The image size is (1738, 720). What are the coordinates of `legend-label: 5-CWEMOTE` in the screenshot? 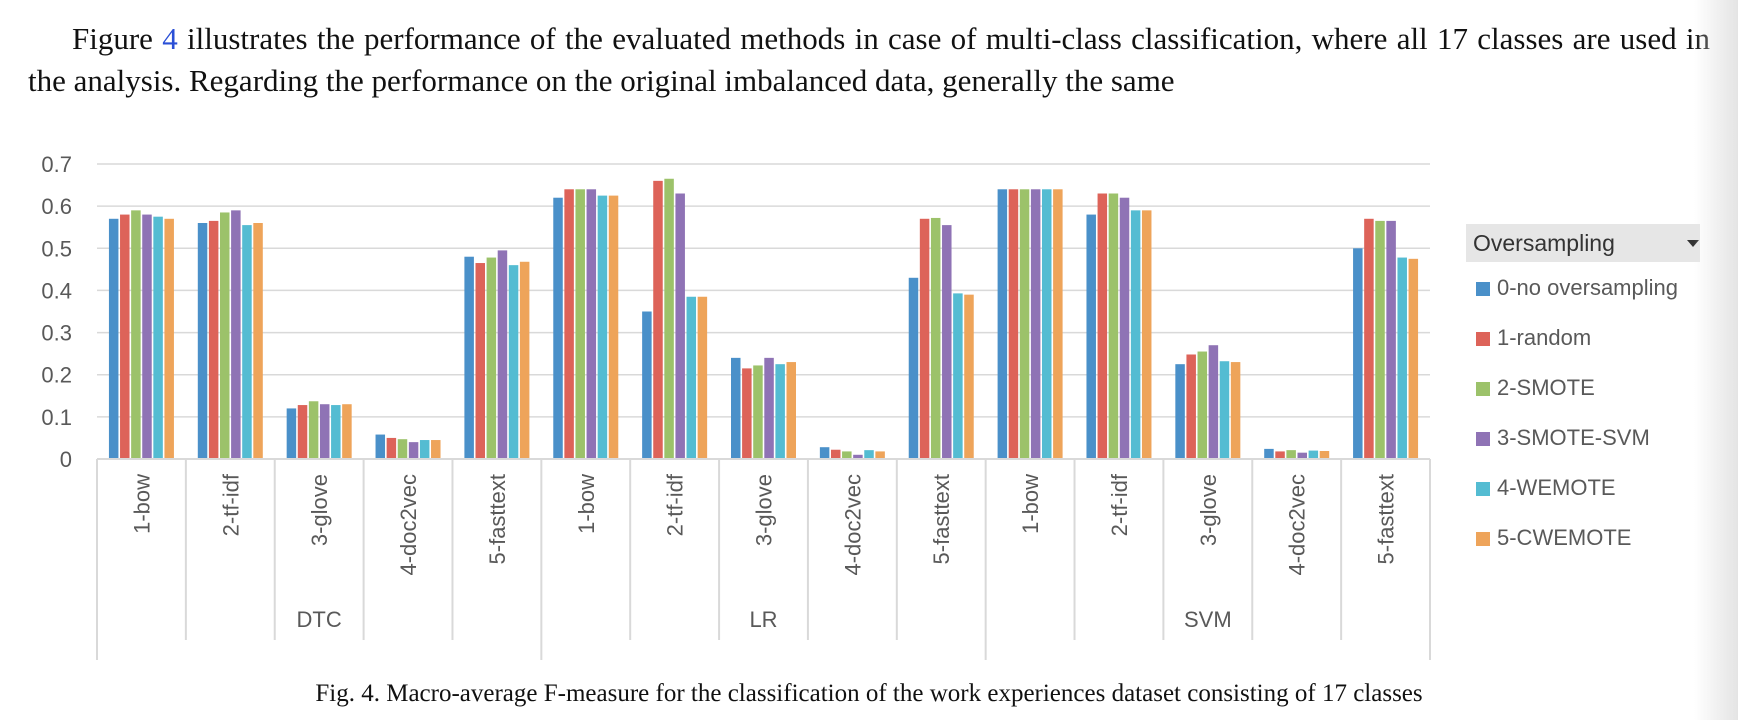 It's located at (1564, 537).